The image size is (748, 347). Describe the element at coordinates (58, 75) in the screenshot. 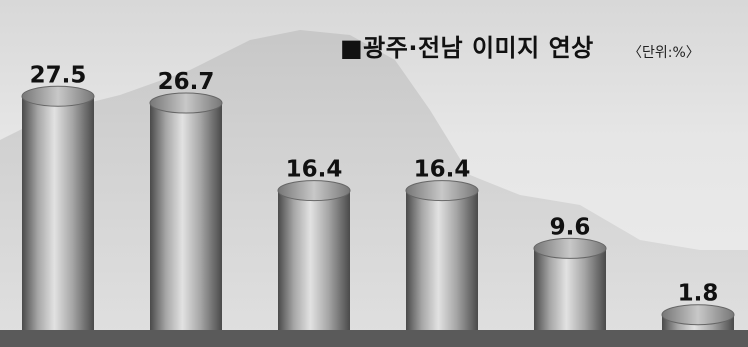

I see `value-label-1: 27.5` at that location.